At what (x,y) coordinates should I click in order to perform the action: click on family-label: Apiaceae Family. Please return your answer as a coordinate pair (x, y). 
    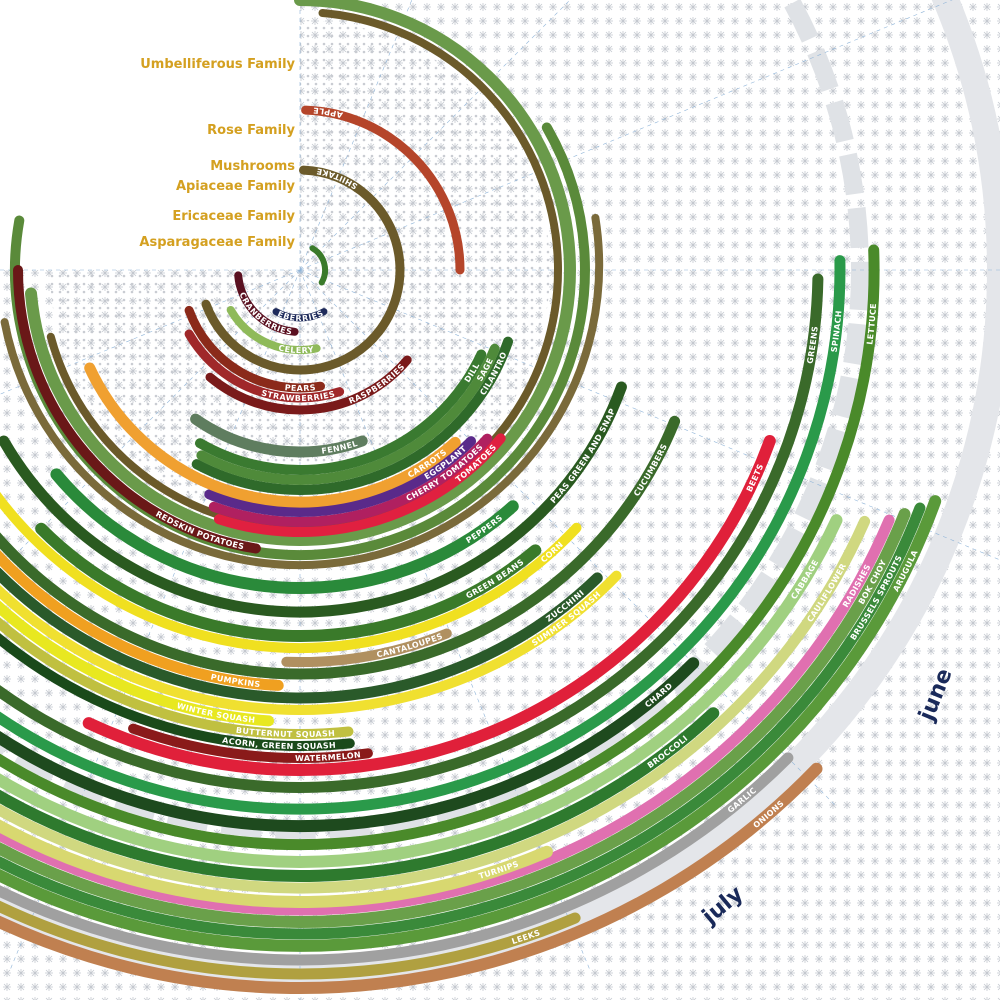
    Looking at the image, I should click on (236, 186).